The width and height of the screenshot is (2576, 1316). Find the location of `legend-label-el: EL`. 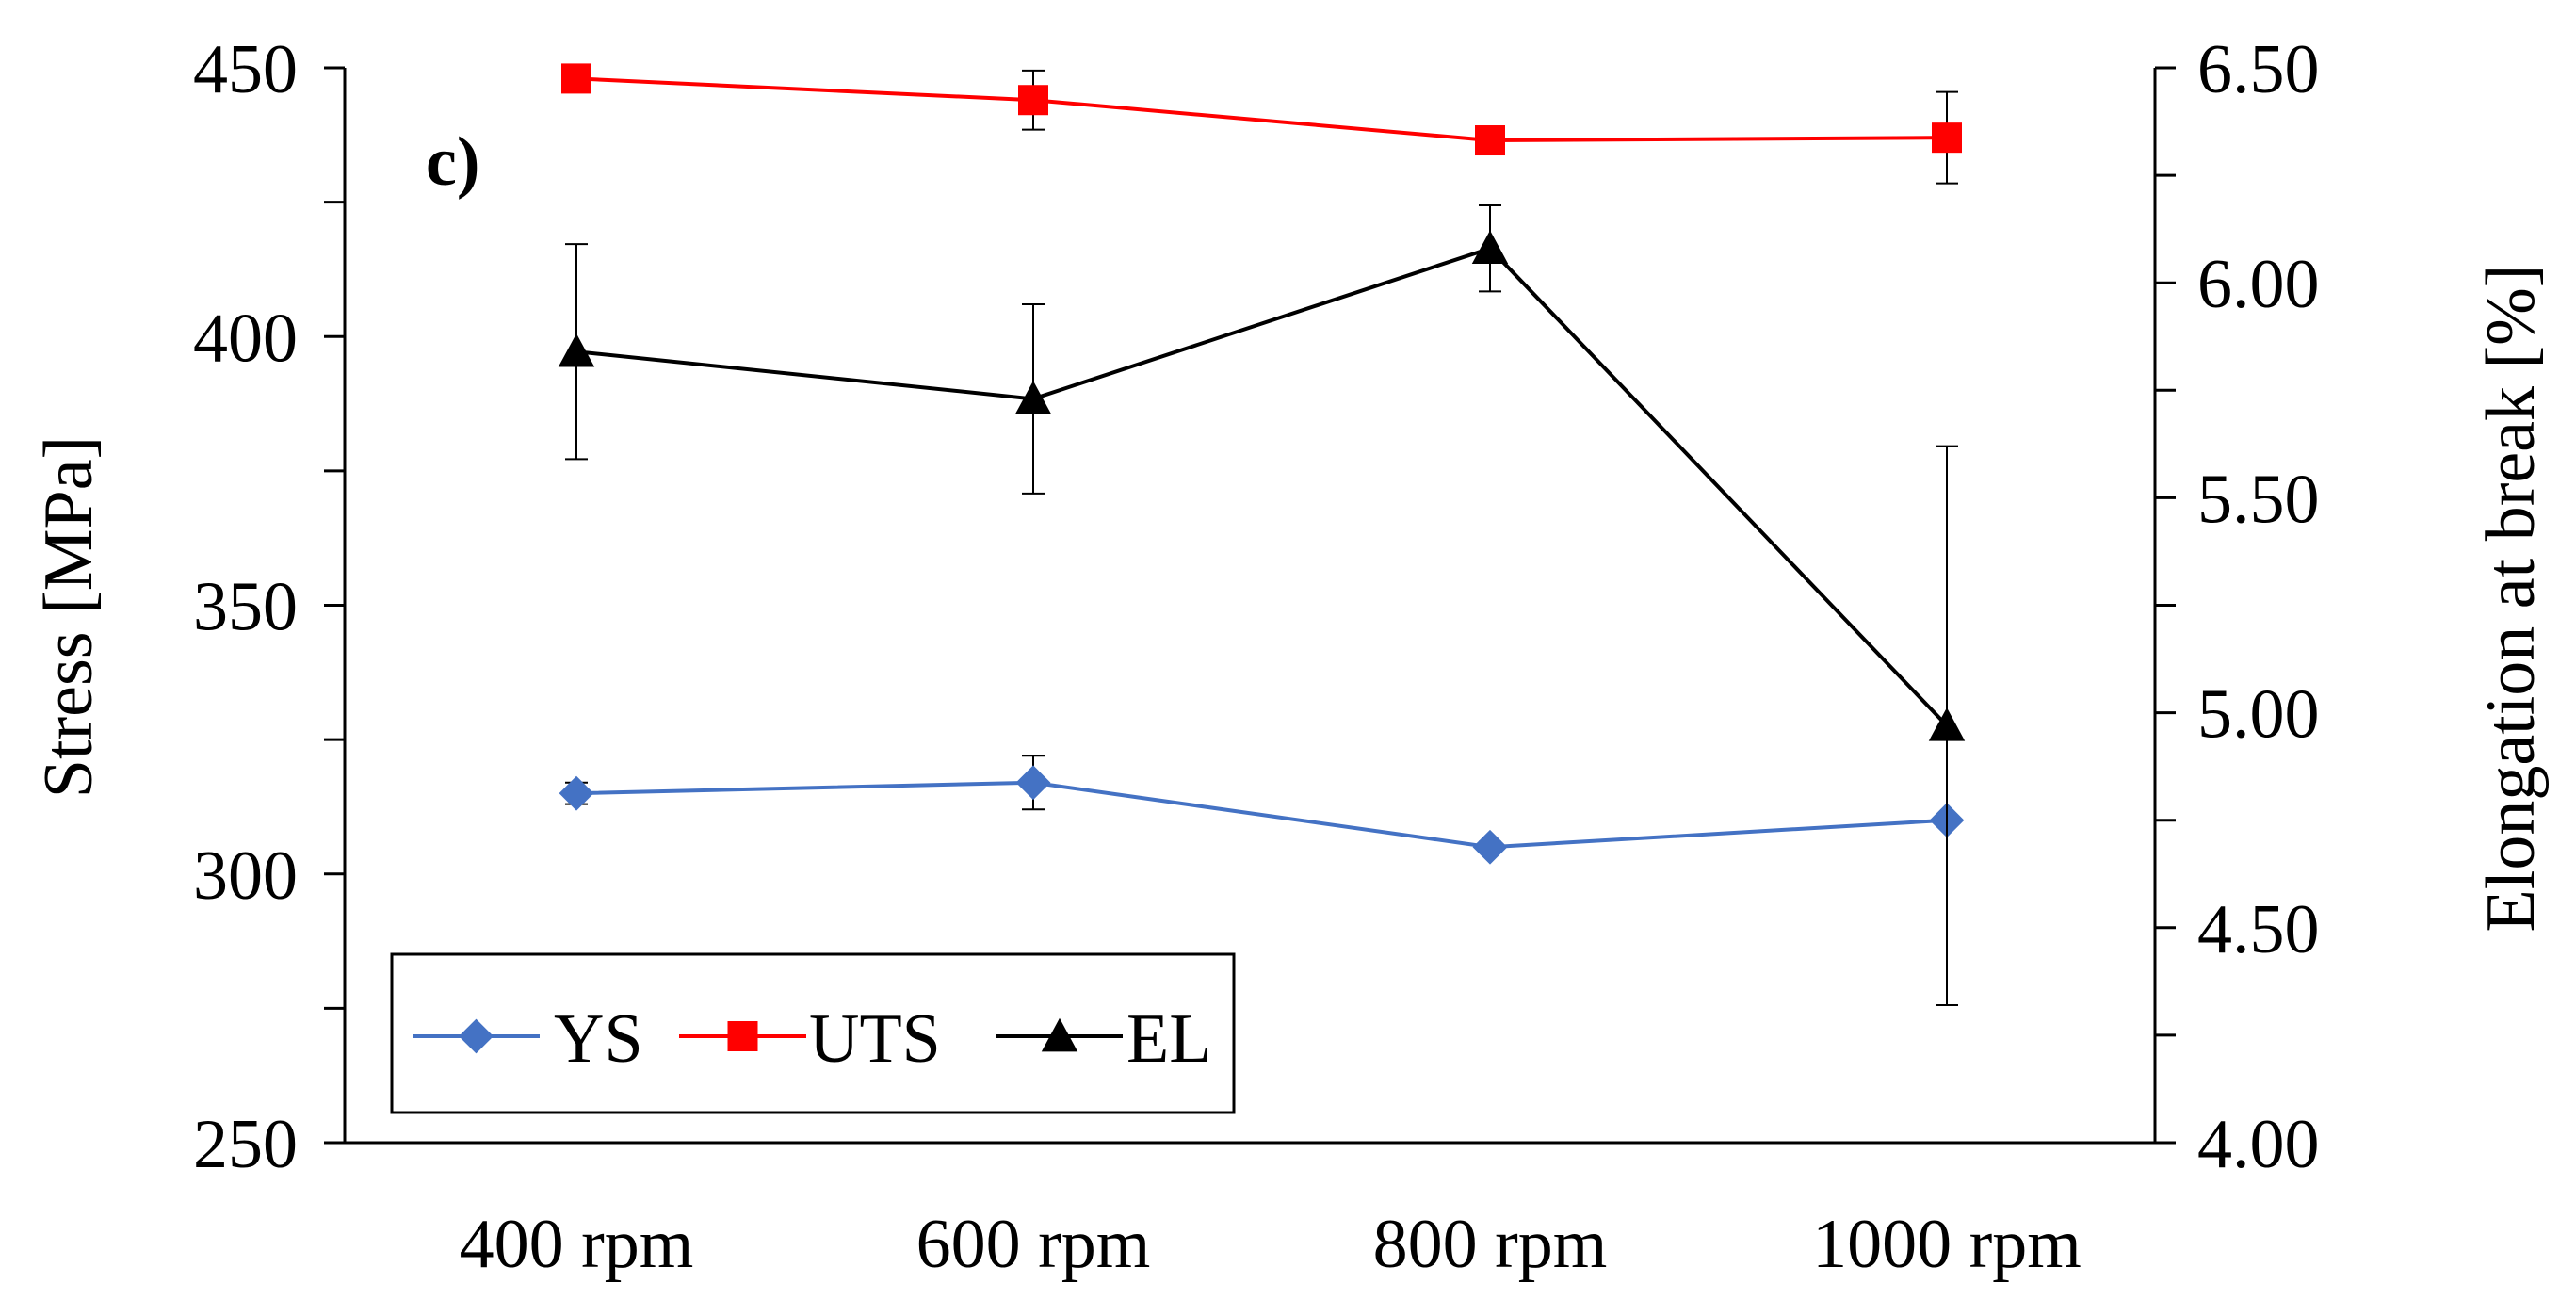

legend-label-el: EL is located at coordinates (1168, 1039).